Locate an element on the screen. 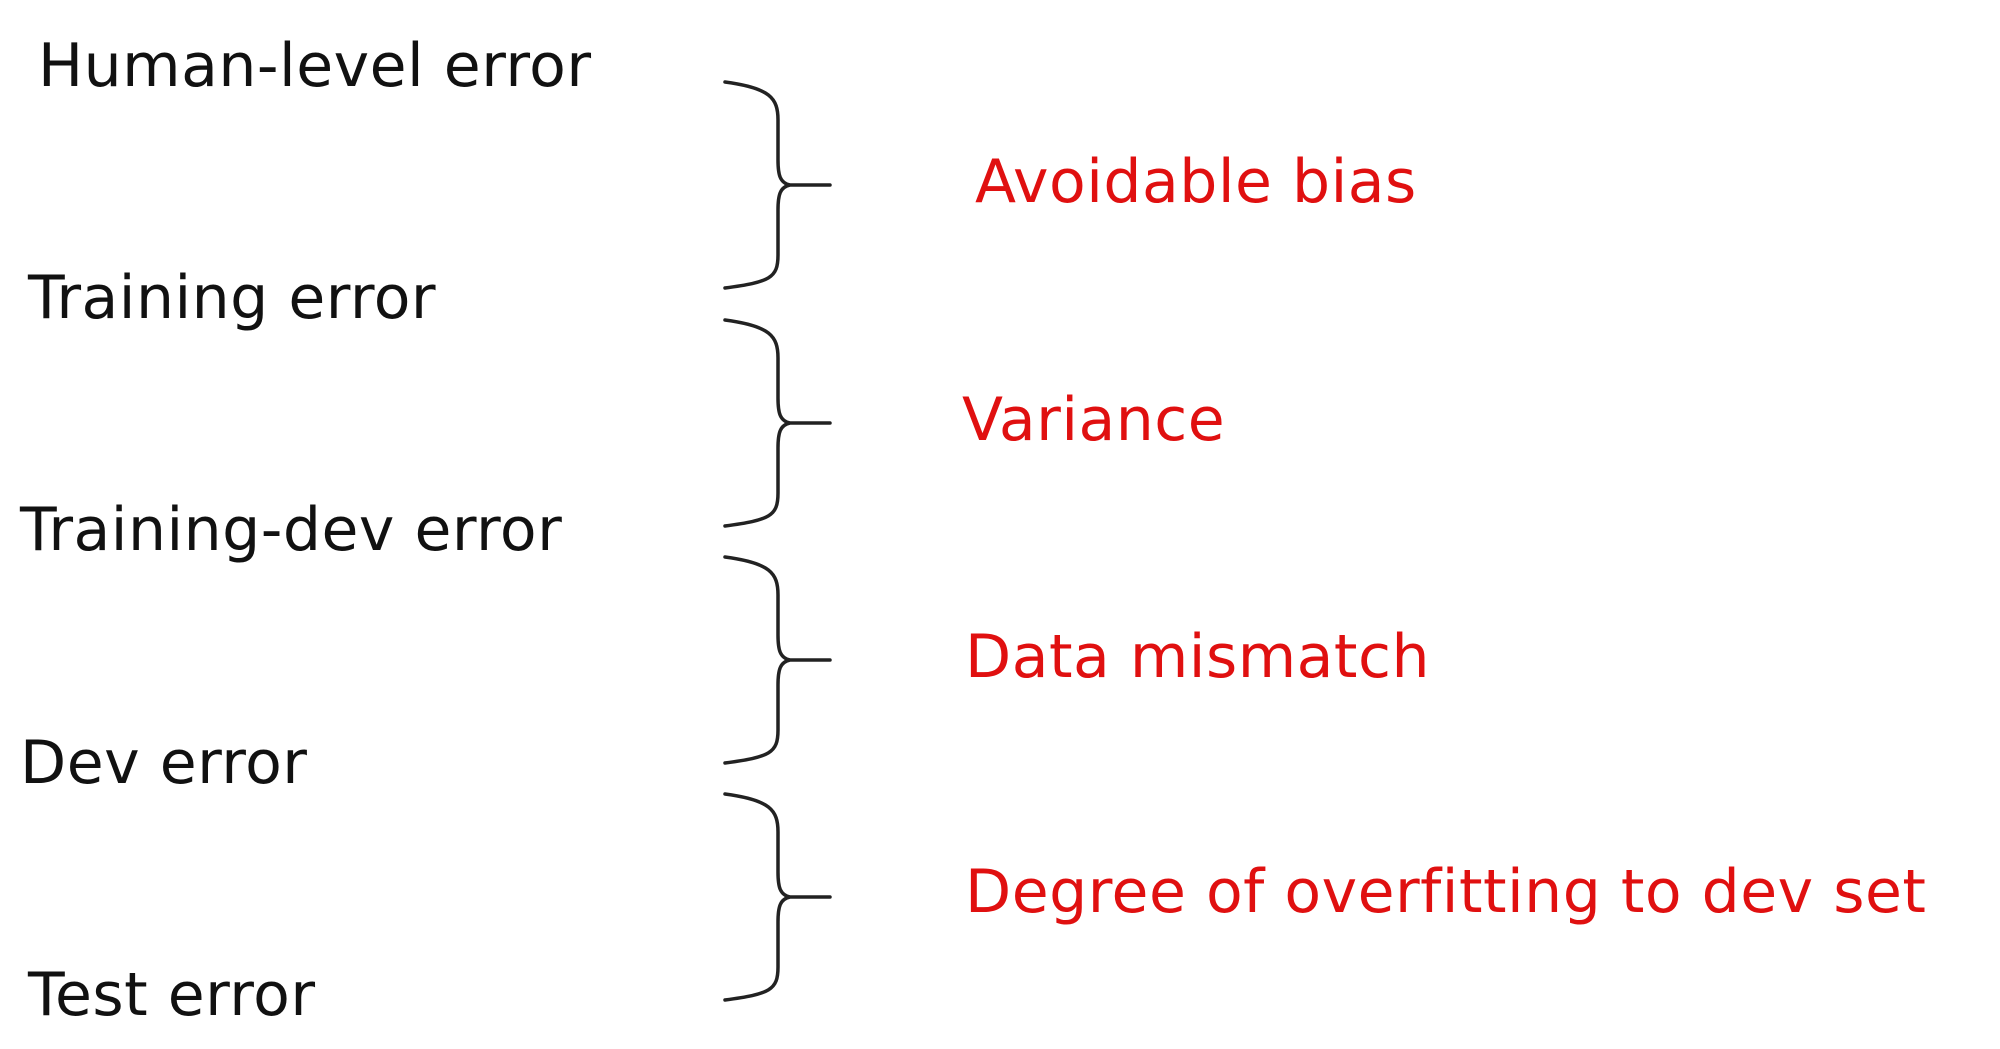  gap-data-mismatch: Data mismatch is located at coordinates (1197, 657).